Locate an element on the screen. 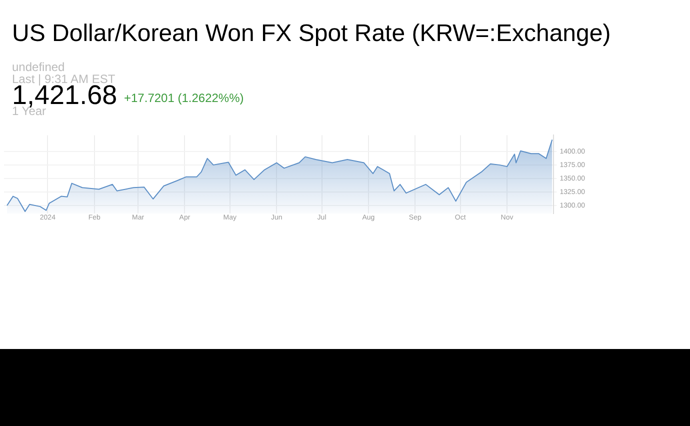 The height and width of the screenshot is (426, 690). text: +17.7201 (1.2622%%) is located at coordinates (184, 98).